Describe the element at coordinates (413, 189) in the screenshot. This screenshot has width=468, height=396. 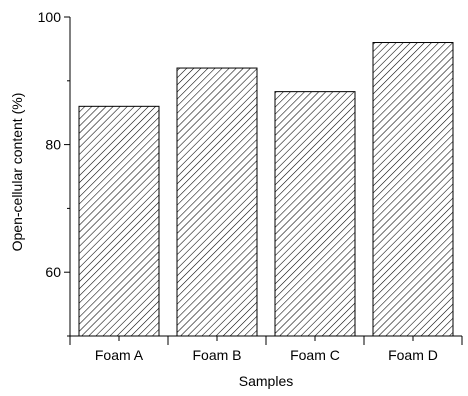
I see `bar-foam-d` at that location.